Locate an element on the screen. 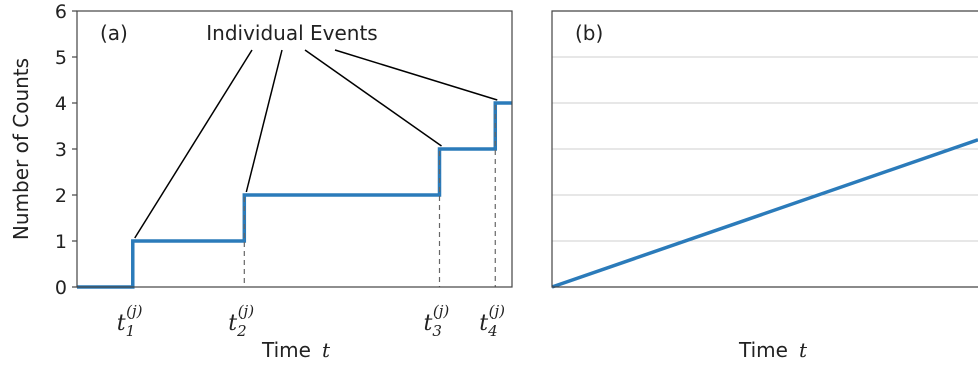 The height and width of the screenshot is (365, 978). panel-a-x-tick-labels: t1(j) t2(j) t3(j) t4(j) is located at coordinates (311, 321).